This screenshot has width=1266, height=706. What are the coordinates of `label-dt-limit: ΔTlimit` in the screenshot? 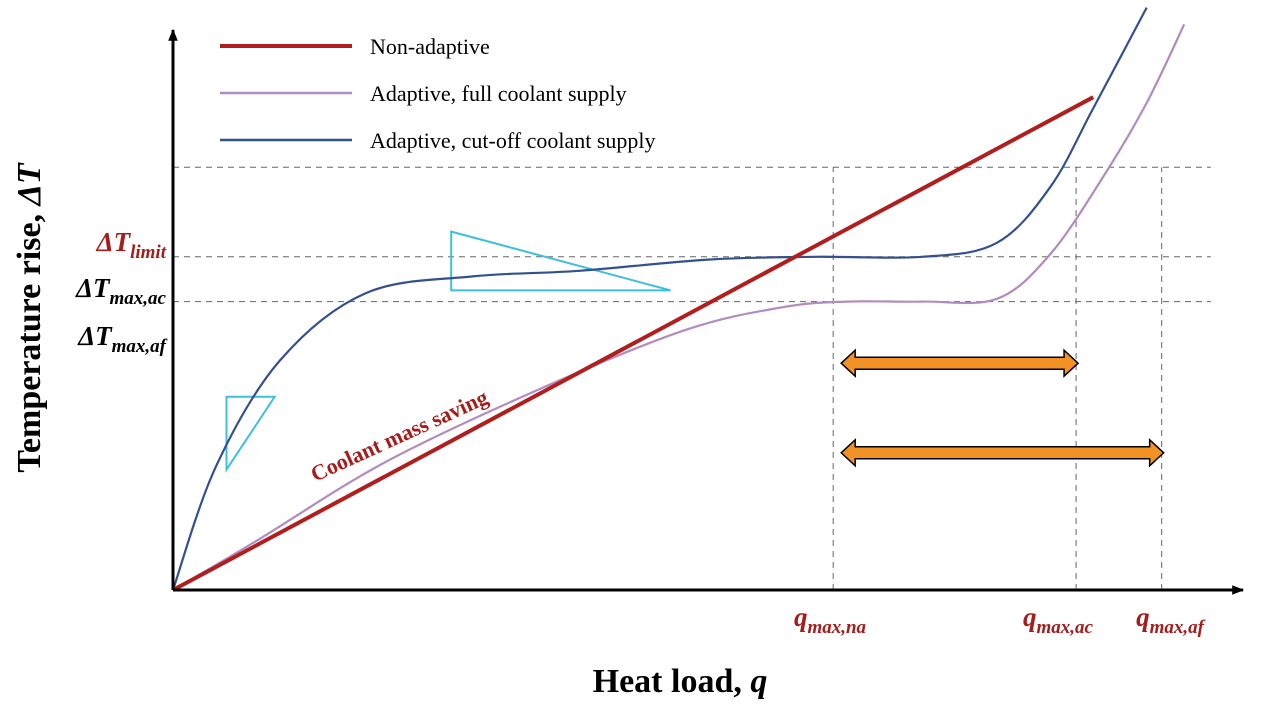 It's located at (131, 245).